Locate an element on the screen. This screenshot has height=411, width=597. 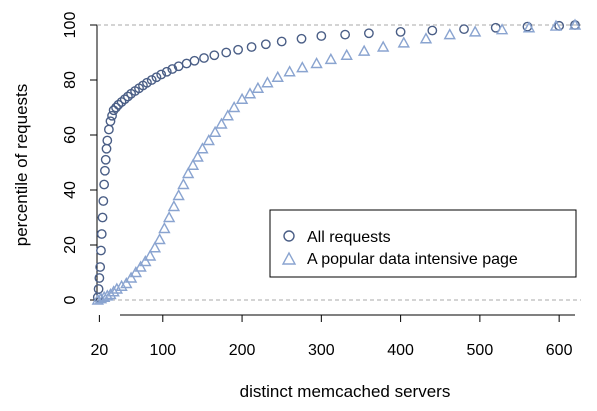
legend-label-popular-page: A popular data intensive page is located at coordinates (412, 259).